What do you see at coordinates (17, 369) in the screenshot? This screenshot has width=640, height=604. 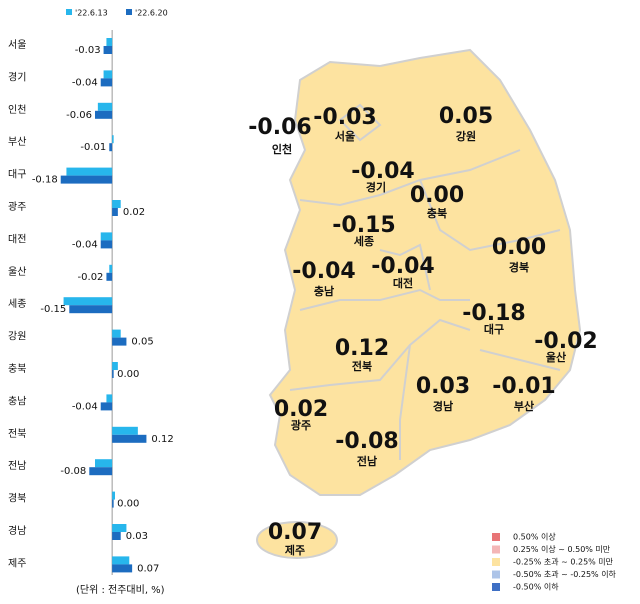 I see `category-label: 충북` at bounding box center [17, 369].